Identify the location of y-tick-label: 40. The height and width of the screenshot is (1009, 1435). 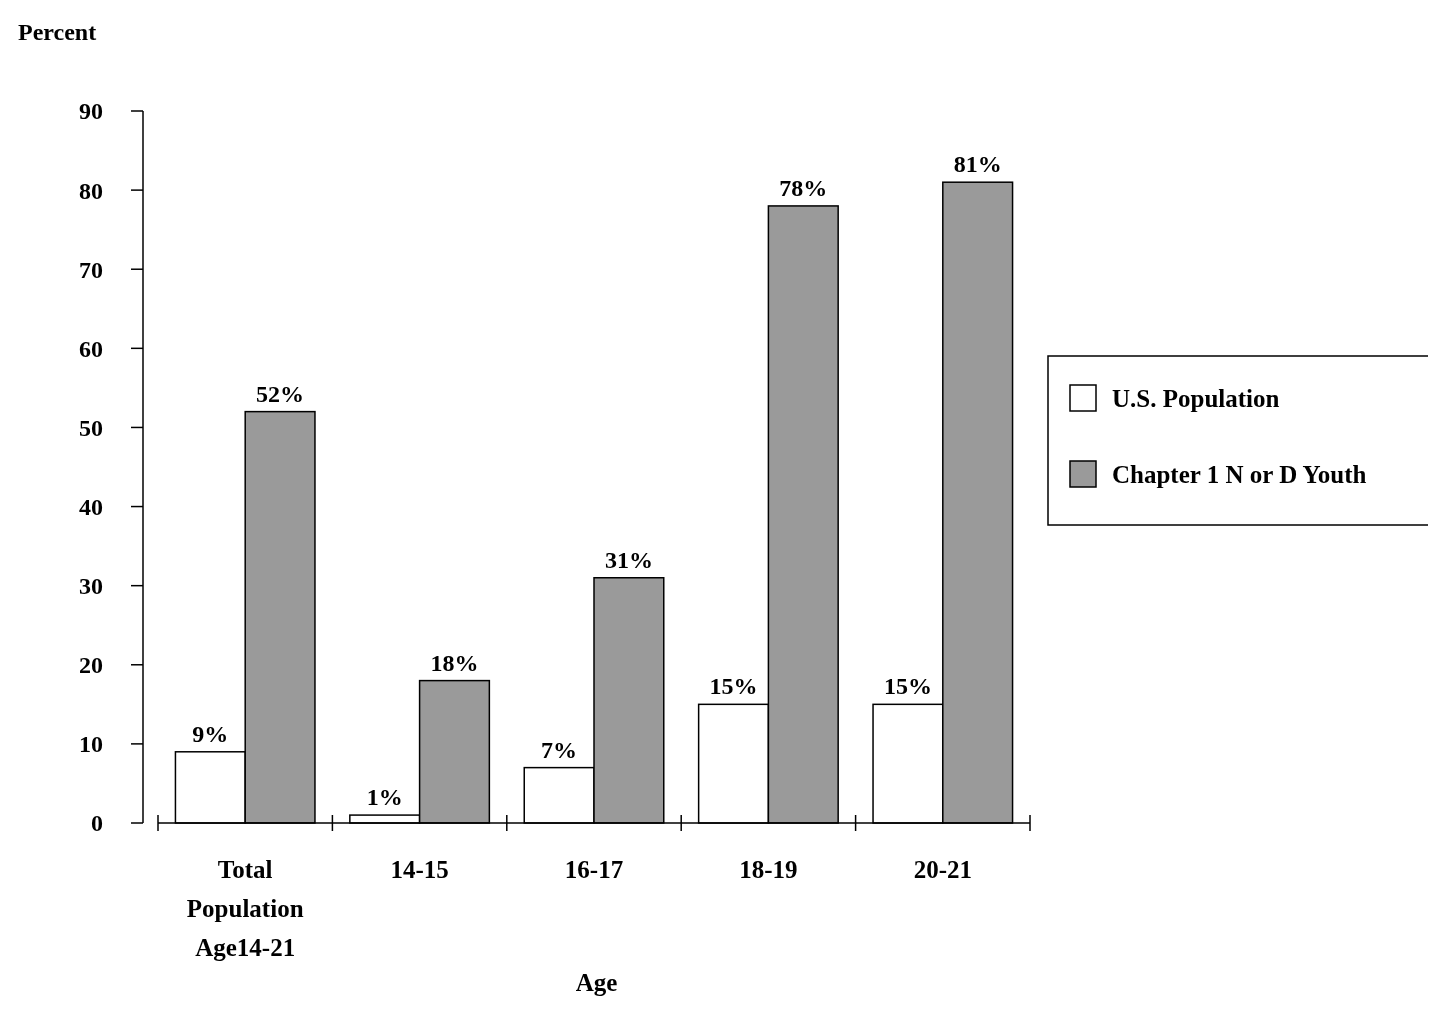
(91, 506).